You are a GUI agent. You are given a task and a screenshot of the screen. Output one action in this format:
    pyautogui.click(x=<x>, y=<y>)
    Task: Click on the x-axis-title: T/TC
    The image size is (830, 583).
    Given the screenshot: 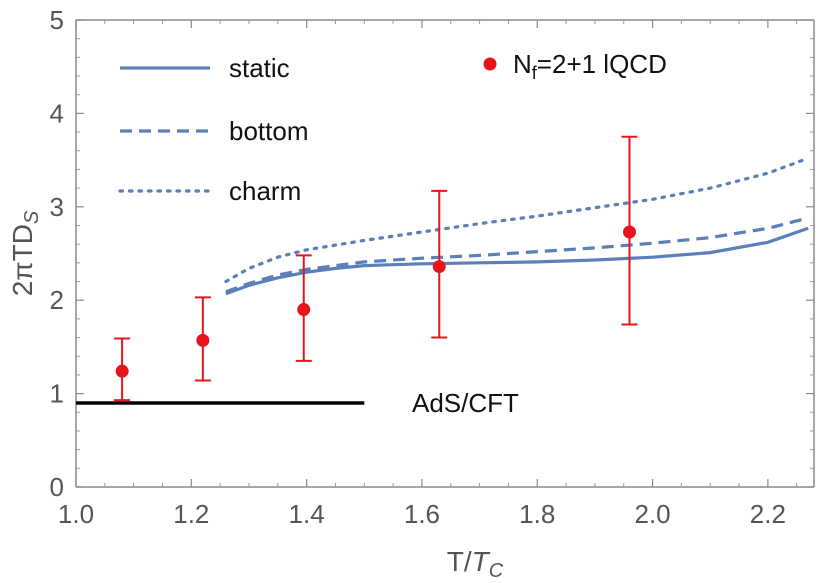 What is the action you would take?
    pyautogui.click(x=475, y=564)
    